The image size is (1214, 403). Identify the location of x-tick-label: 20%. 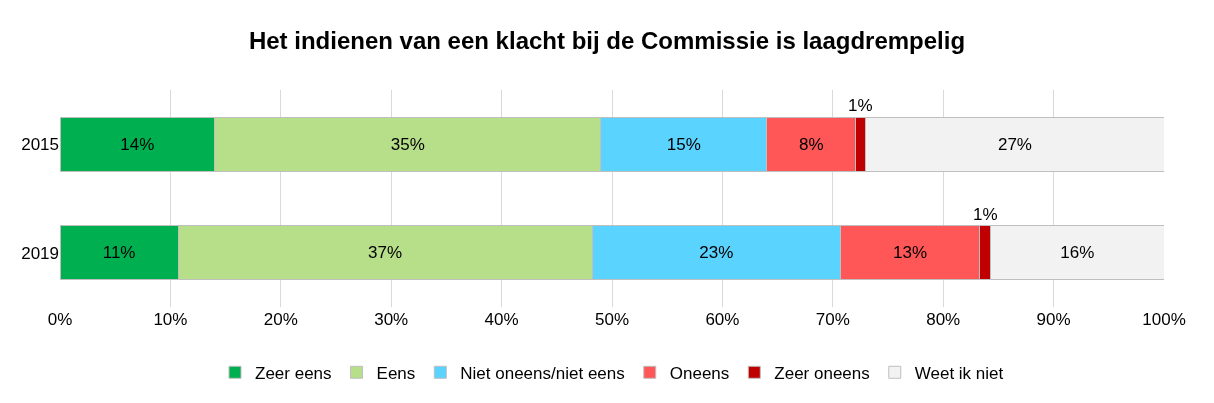
(280, 319).